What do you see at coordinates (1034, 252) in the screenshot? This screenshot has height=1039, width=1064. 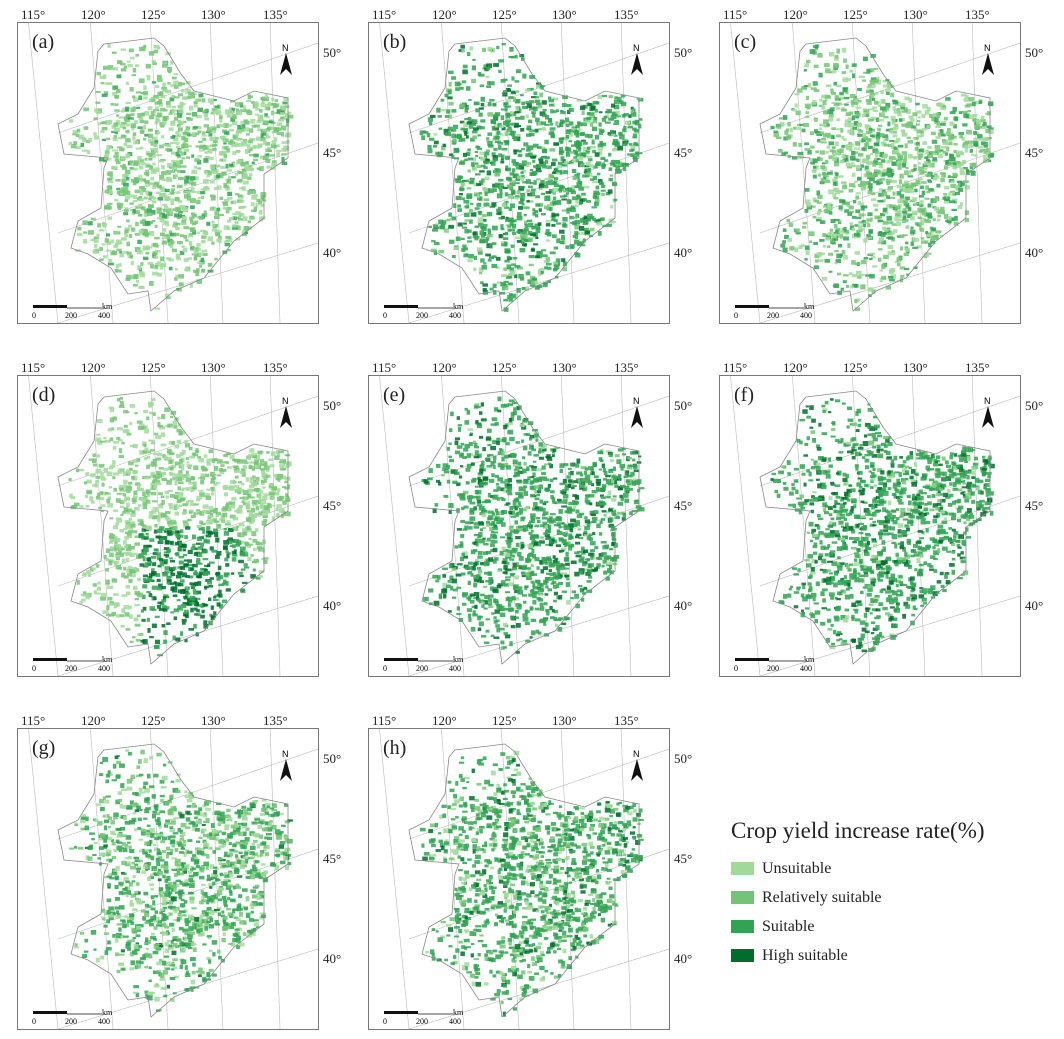 I see `latitude-label: 40°` at bounding box center [1034, 252].